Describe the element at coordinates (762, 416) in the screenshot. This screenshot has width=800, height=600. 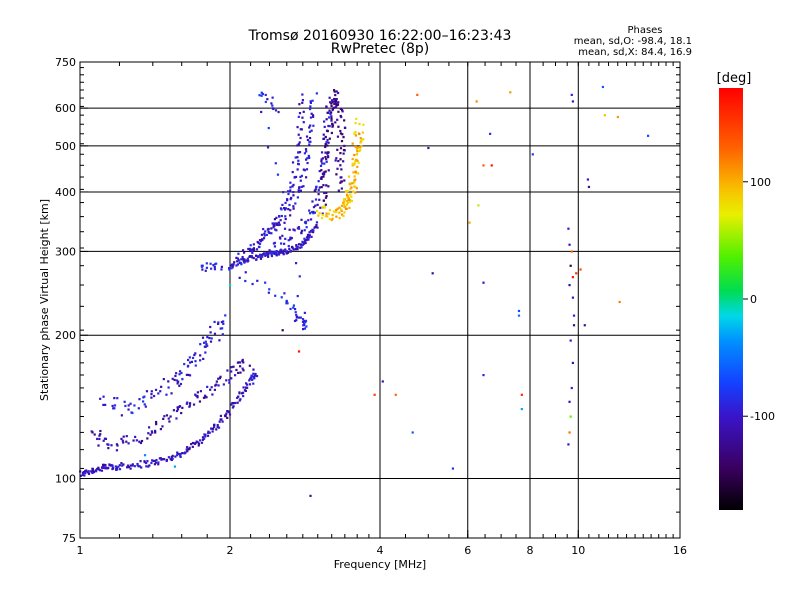
I see `colorbar-tick-label: -100` at that location.